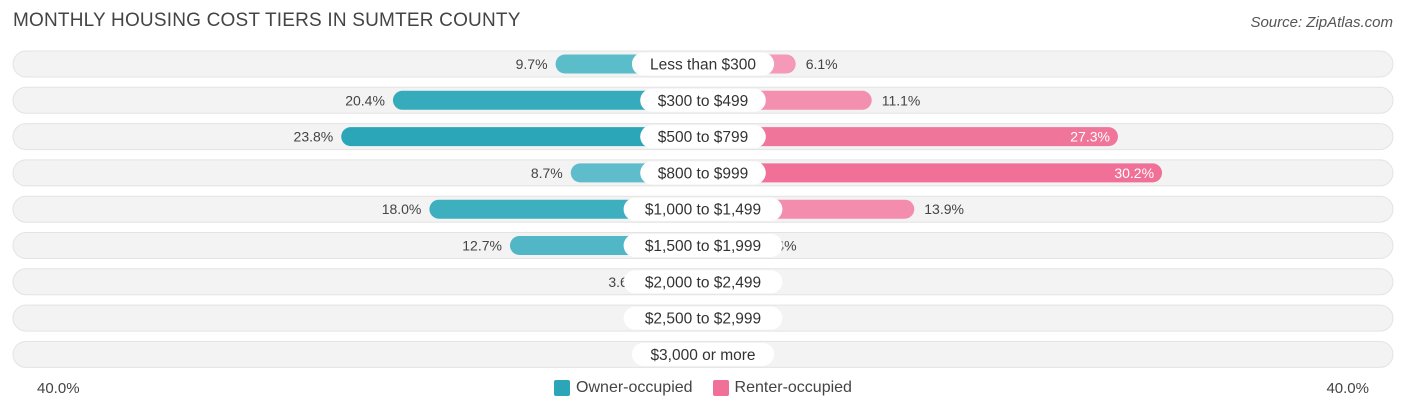 This screenshot has height=414, width=1406. What do you see at coordinates (793, 387) in the screenshot?
I see `legend-renter-label: Renter-occupied` at bounding box center [793, 387].